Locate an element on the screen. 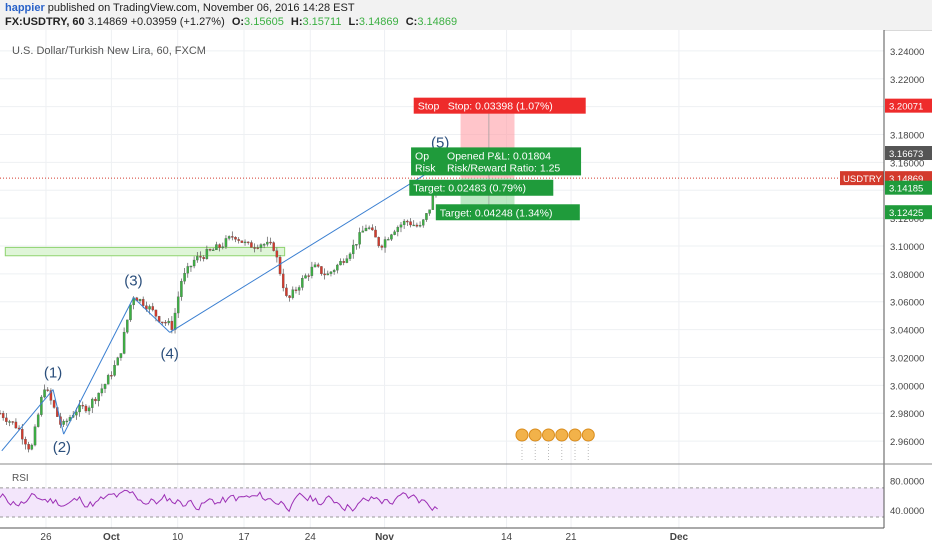 The image size is (932, 550). stop-label-box is located at coordinates (499, 105).